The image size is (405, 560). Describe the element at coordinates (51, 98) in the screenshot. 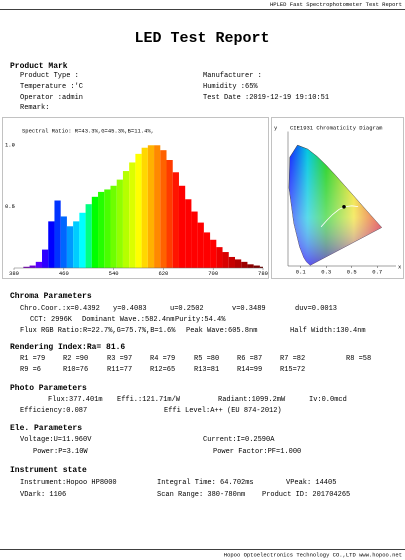

I see `field: Operator :admin` at that location.